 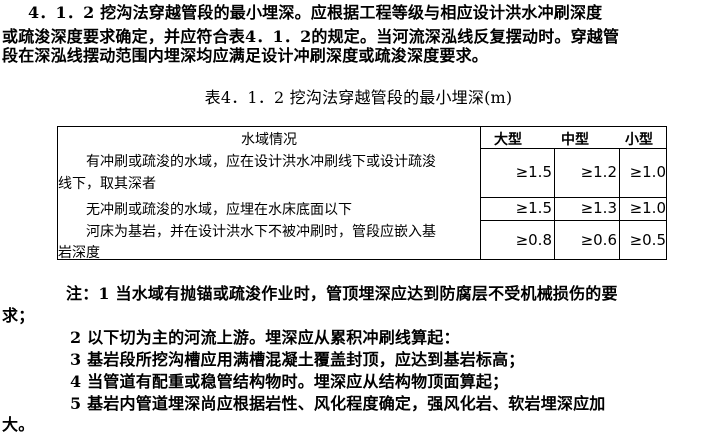 I want to click on value-medium: ≥1.3, so click(x=598, y=208).